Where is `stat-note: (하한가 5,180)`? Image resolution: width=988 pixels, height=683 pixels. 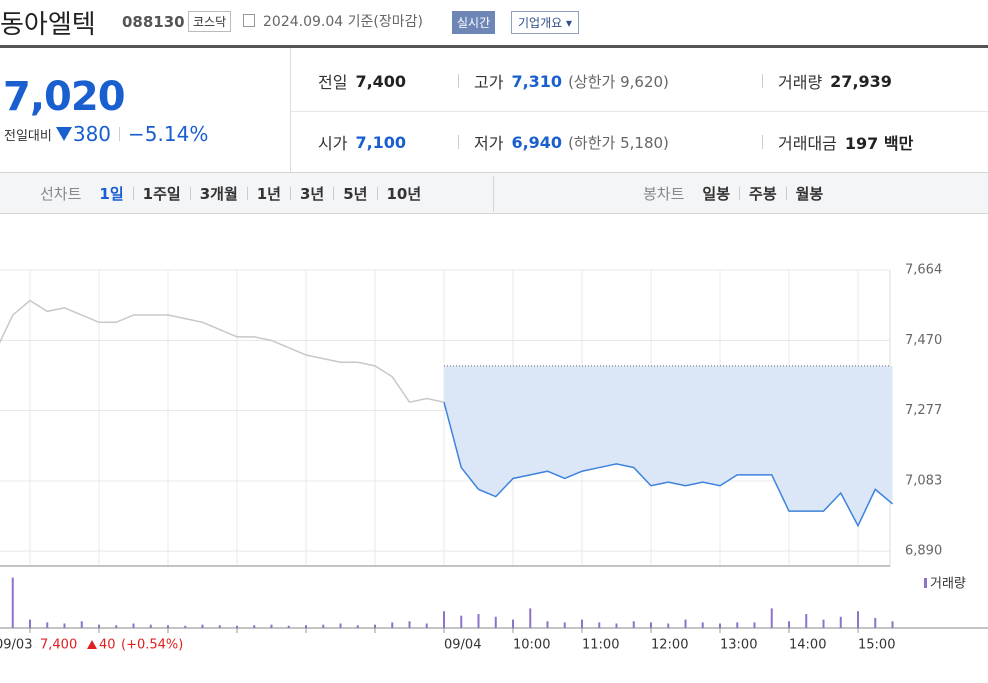 stat-note: (하한가 5,180) is located at coordinates (618, 142).